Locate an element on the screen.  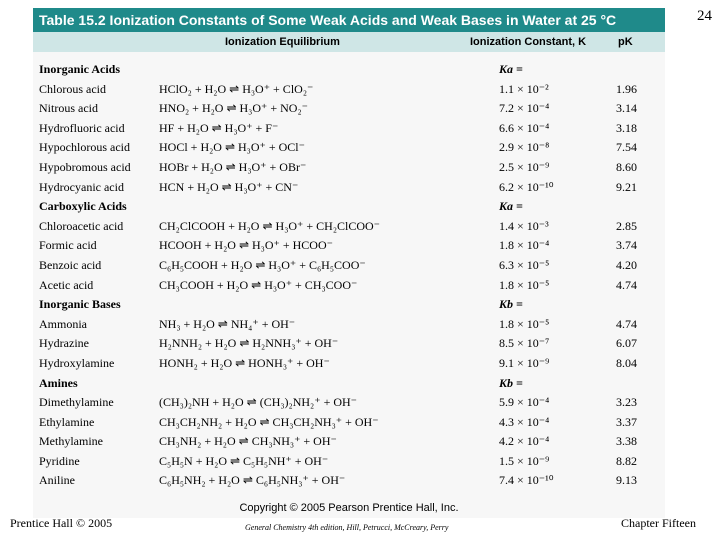
section-header-row: Amines Kb = is located at coordinates (349, 384).